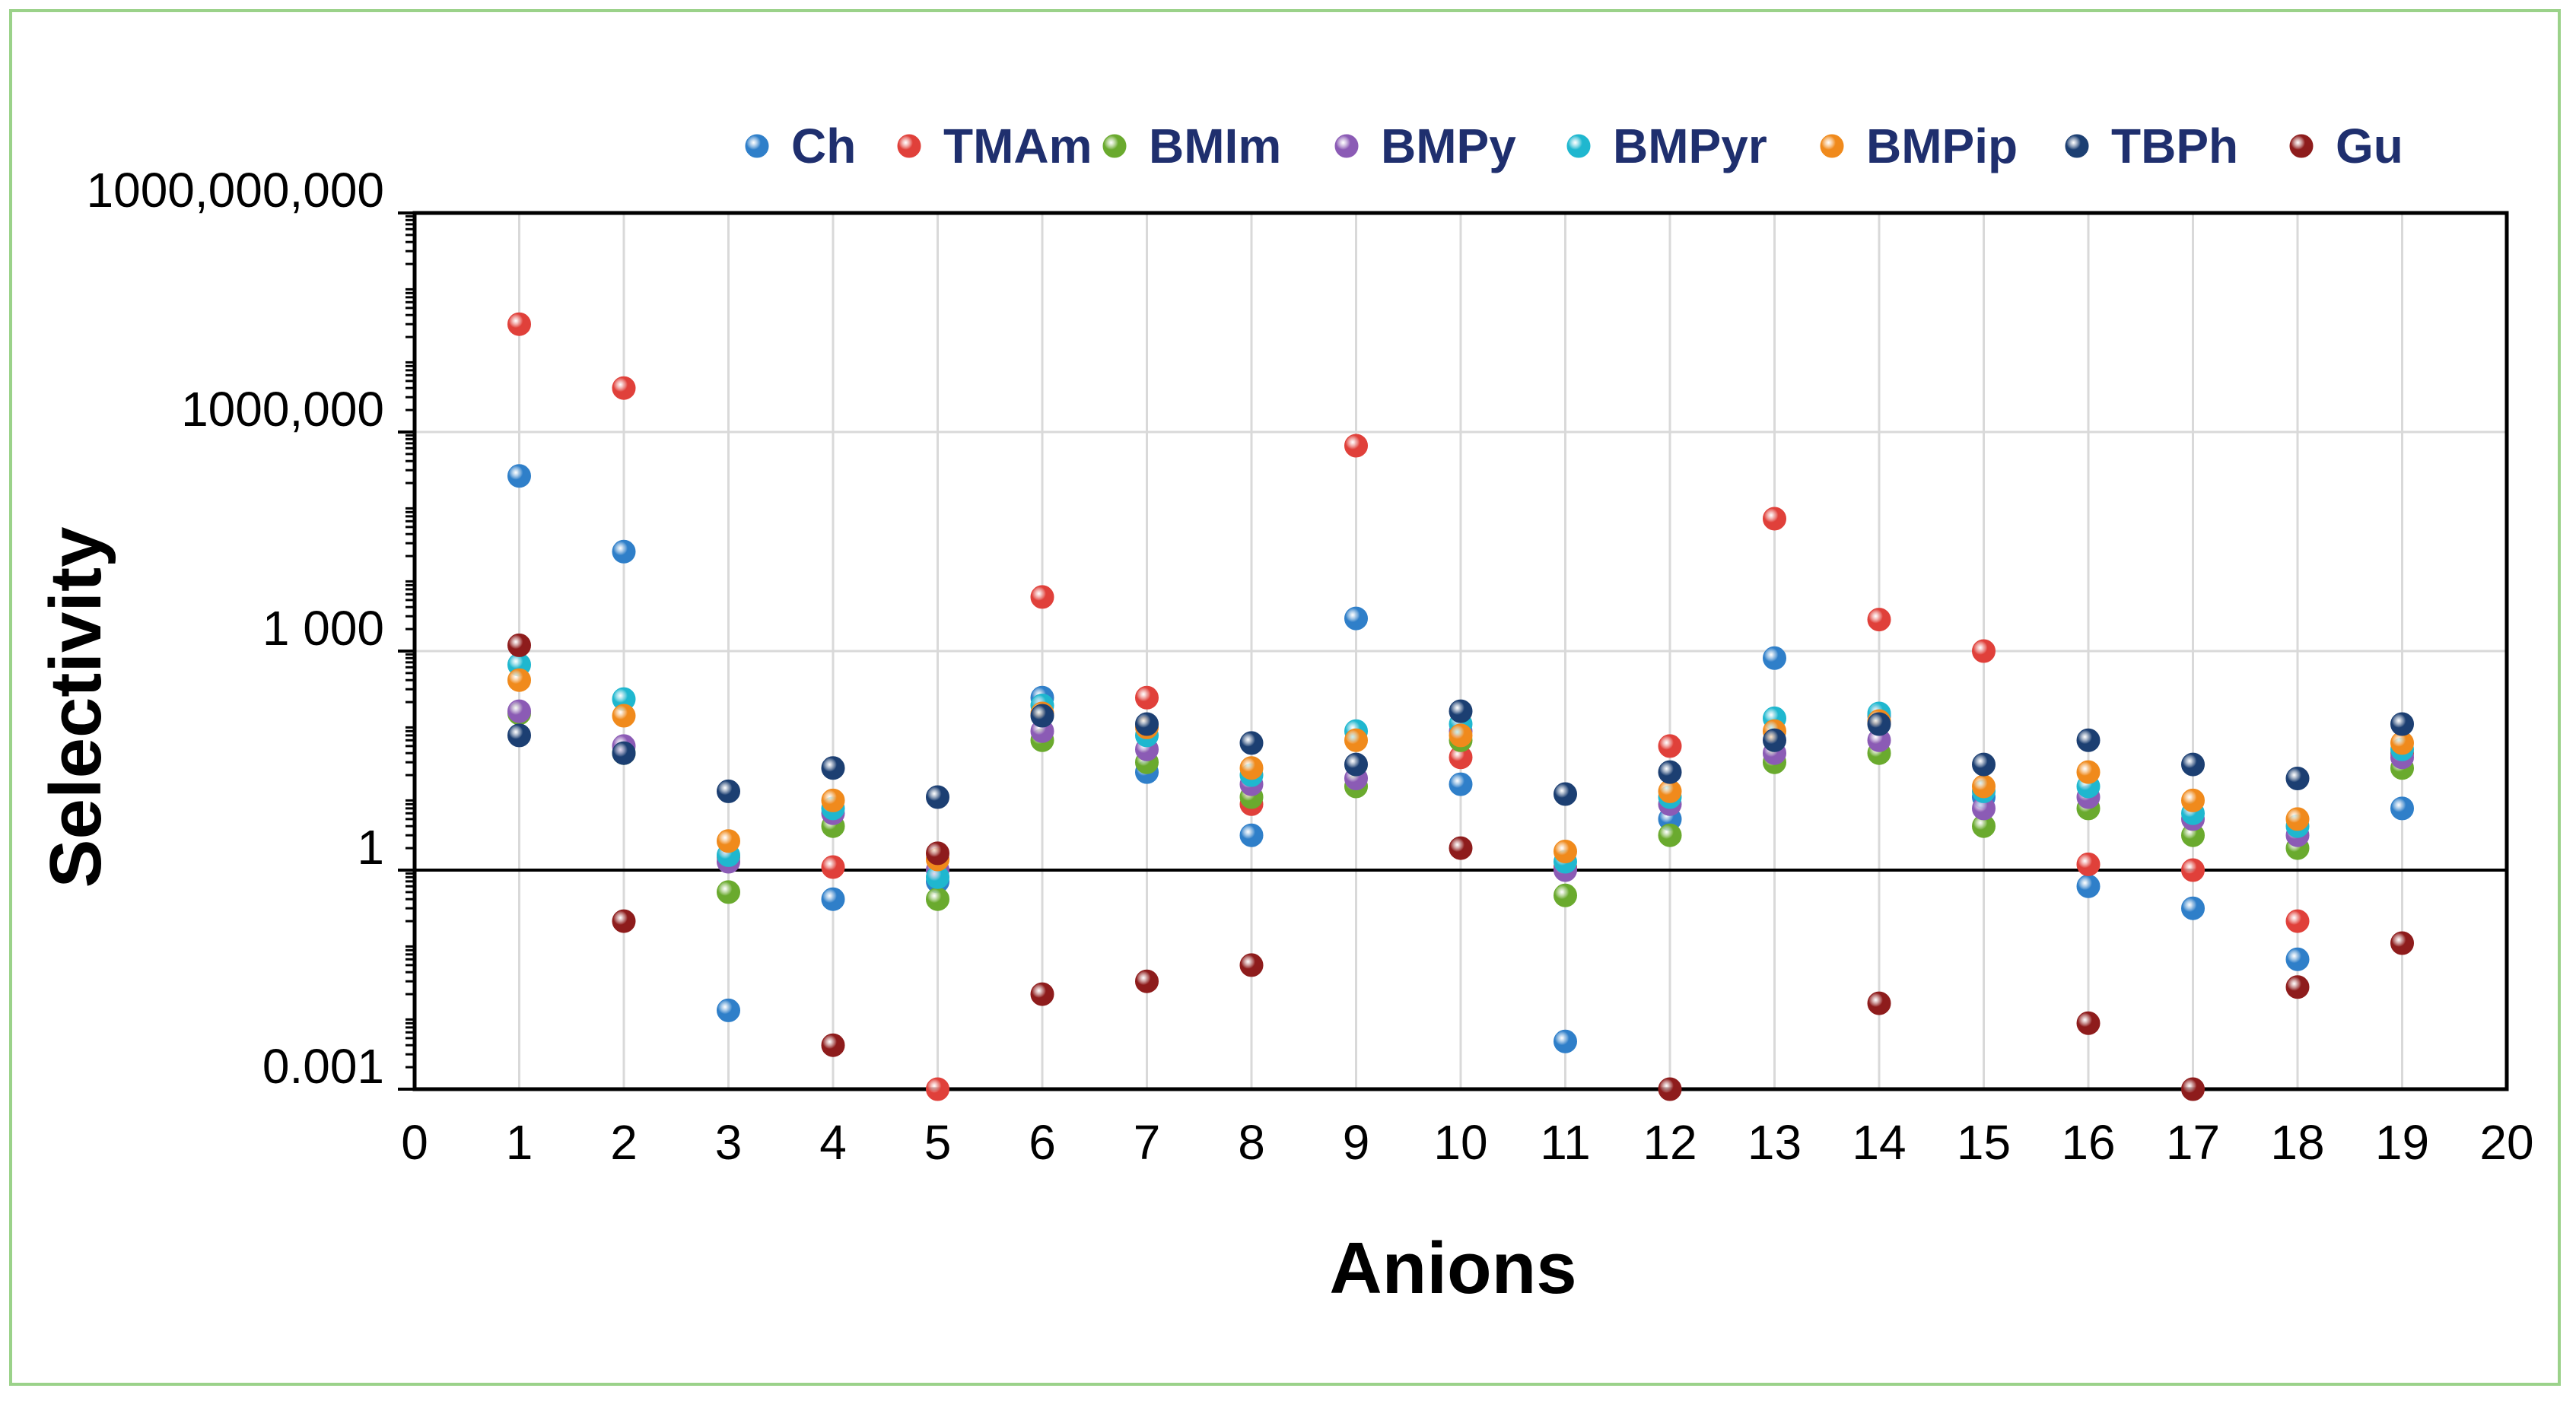 The image size is (2576, 1401). What do you see at coordinates (1690, 146) in the screenshot?
I see `legend-label-bmpyr: BMPyr` at bounding box center [1690, 146].